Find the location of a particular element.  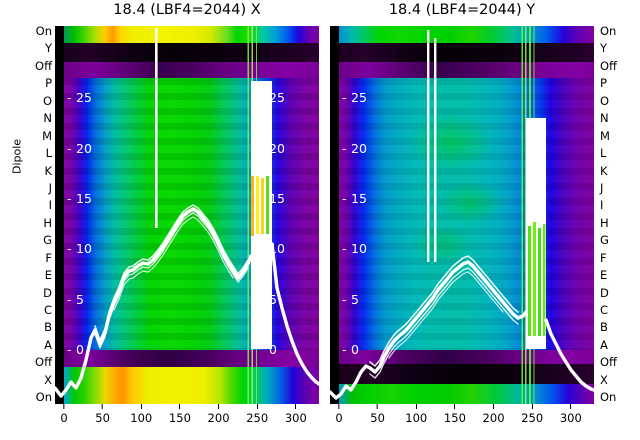

panel-y-title: 18.4 (LBF4=2044) Y is located at coordinates (462, 10).